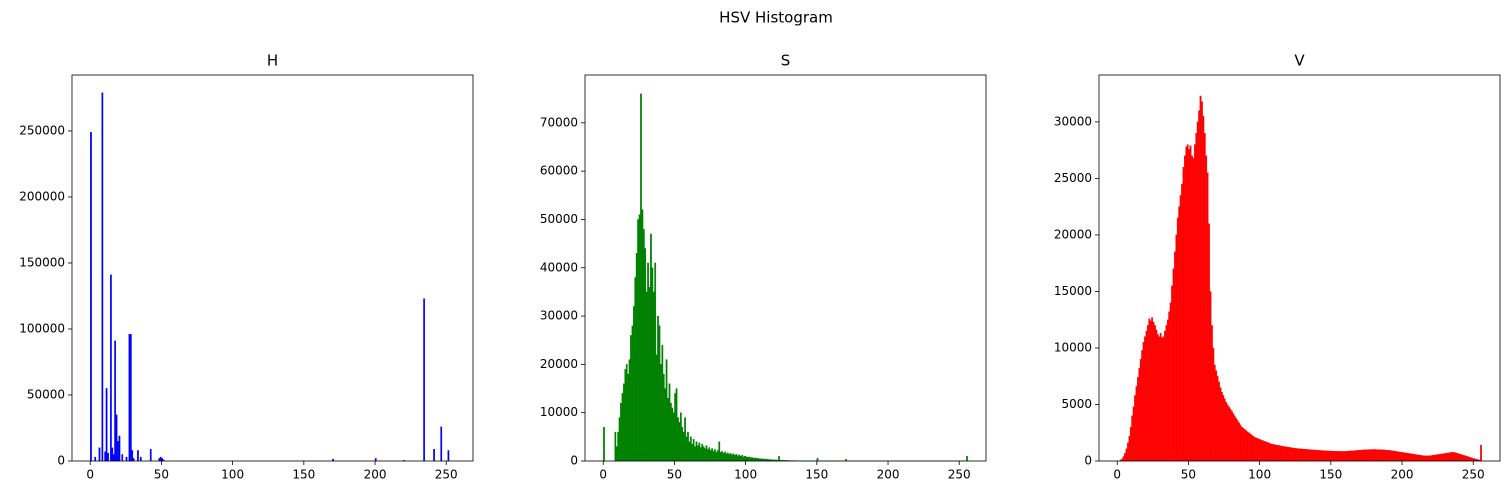 The image size is (1509, 495). What do you see at coordinates (161, 475) in the screenshot?
I see `x-tick-label: 50` at bounding box center [161, 475].